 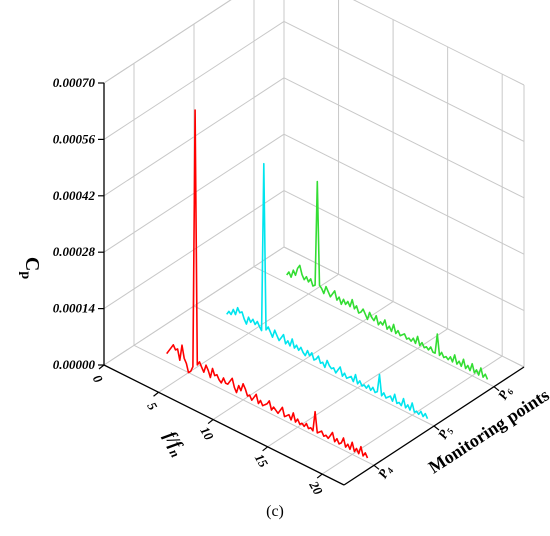 I want to click on z-tick-label: 0.00070, so click(x=74, y=82).